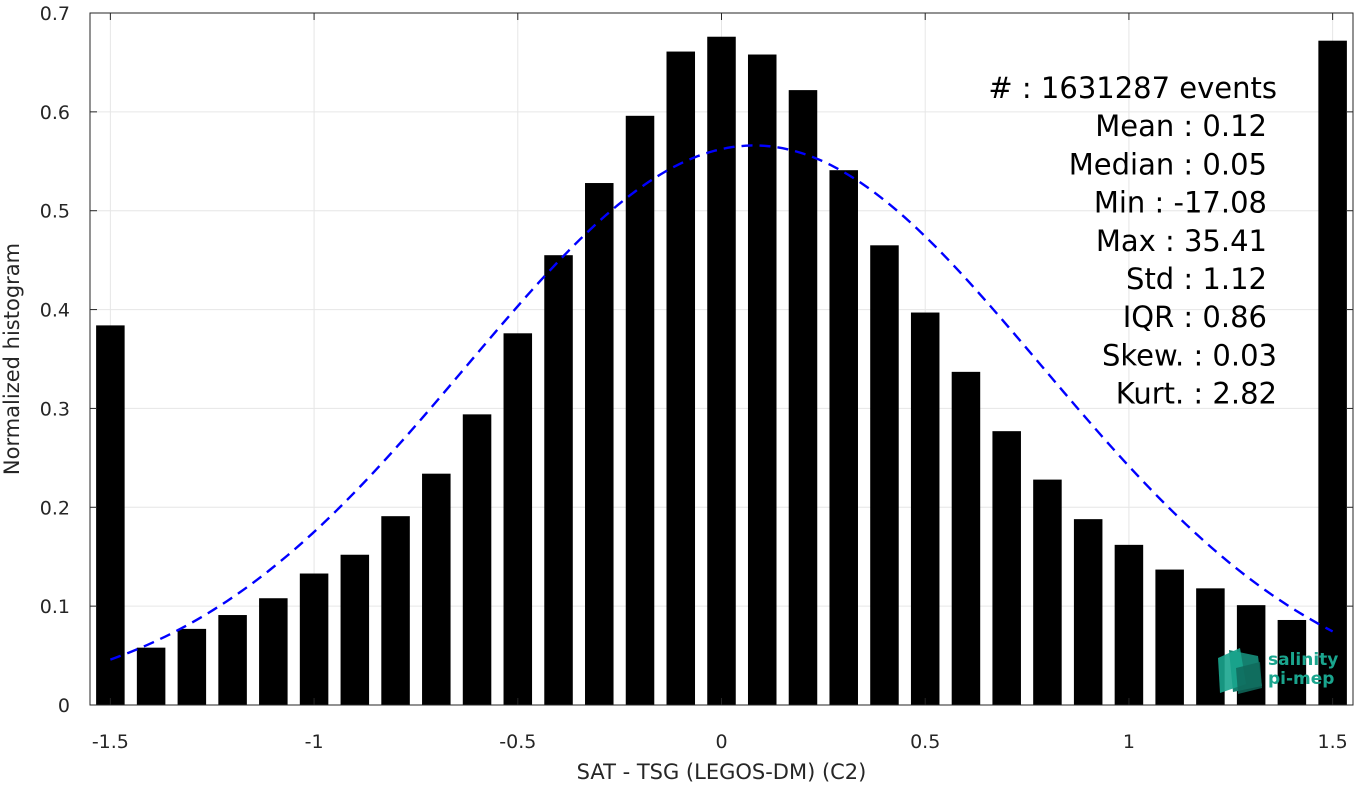 This screenshot has height=785, width=1367. Describe the element at coordinates (55, 212) in the screenshot. I see `y-tick-label: 0.5` at that location.